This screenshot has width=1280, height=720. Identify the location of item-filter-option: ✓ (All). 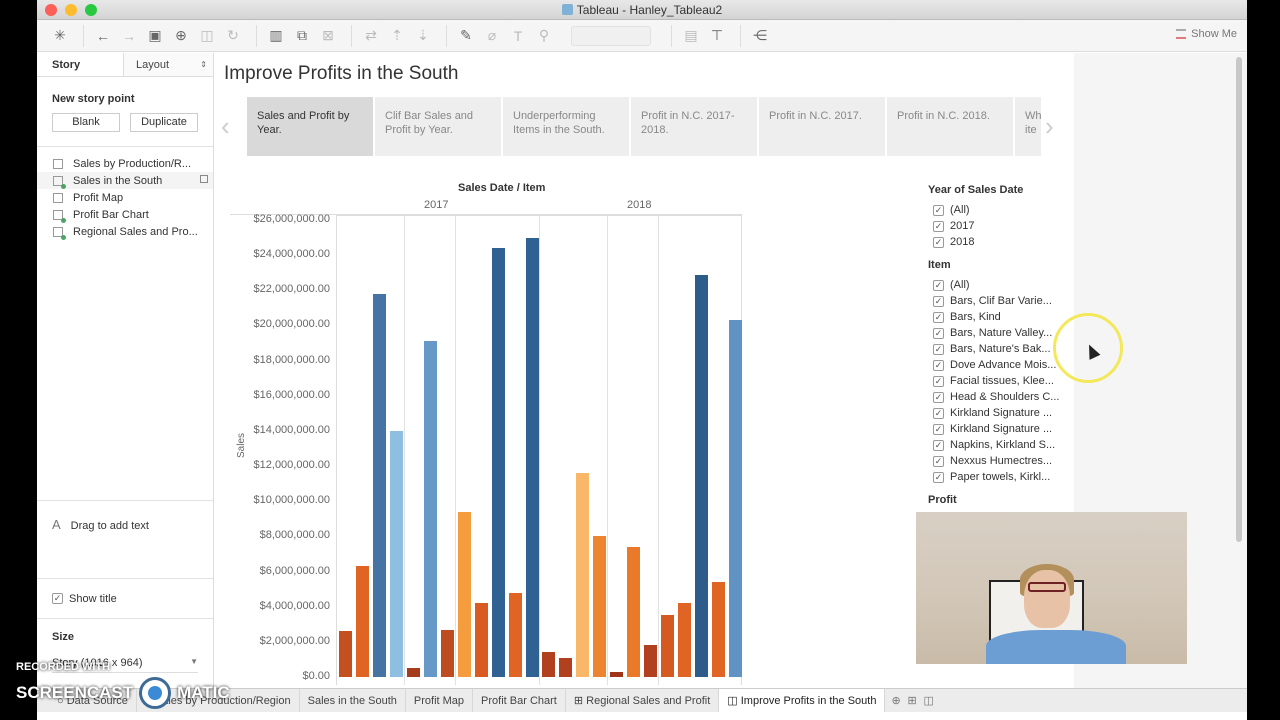
(996, 285).